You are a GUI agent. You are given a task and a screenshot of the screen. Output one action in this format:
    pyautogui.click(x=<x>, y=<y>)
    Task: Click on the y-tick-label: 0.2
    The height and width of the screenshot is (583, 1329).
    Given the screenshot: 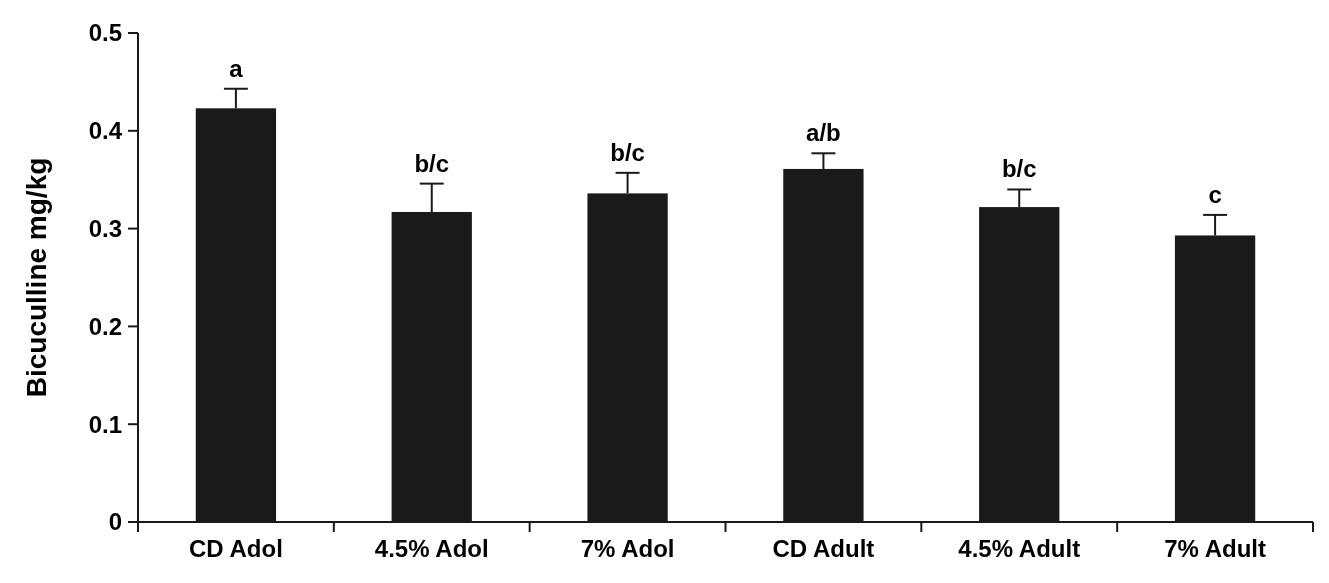 What is the action you would take?
    pyautogui.click(x=105, y=326)
    